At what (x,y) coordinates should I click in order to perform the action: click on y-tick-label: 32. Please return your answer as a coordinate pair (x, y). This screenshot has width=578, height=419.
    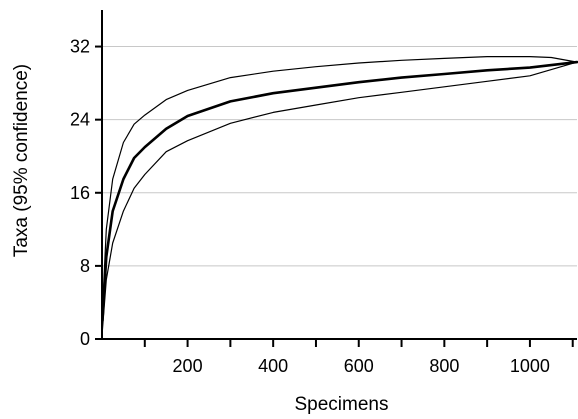
    Looking at the image, I should click on (80, 47).